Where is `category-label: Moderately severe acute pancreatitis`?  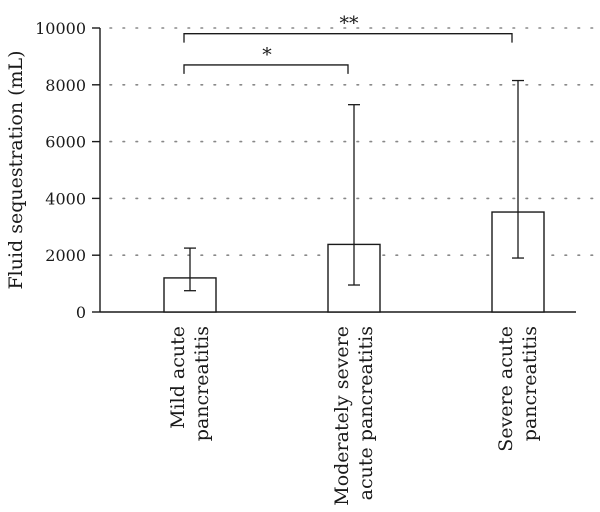 category-label: Moderately severe acute pancreatitis is located at coordinates (354, 416).